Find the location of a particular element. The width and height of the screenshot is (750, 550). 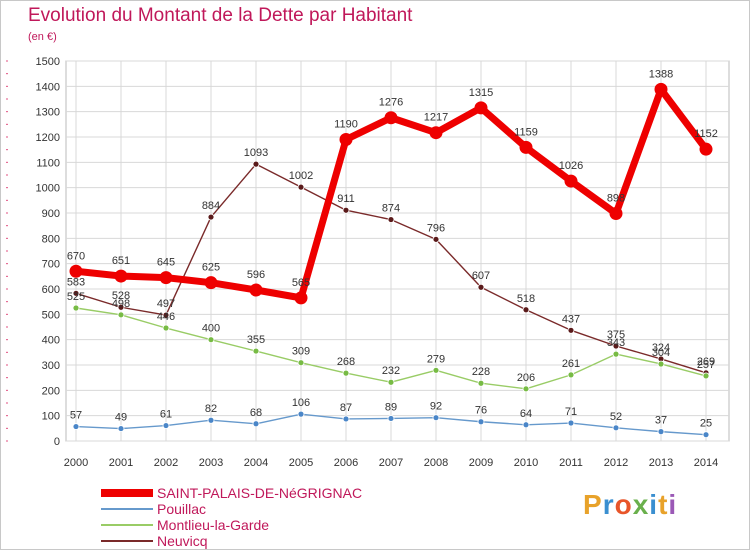

data-label: 1276 is located at coordinates (391, 103).